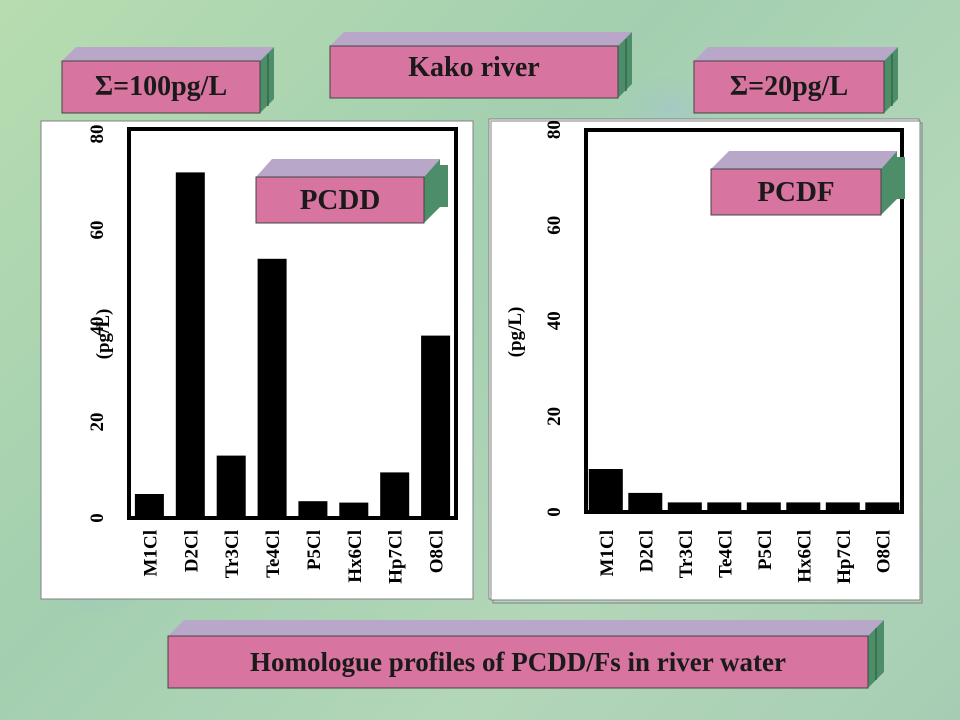  Describe the element at coordinates (437, 551) in the screenshot. I see `pcdd-category-label: O8Cl` at that location.